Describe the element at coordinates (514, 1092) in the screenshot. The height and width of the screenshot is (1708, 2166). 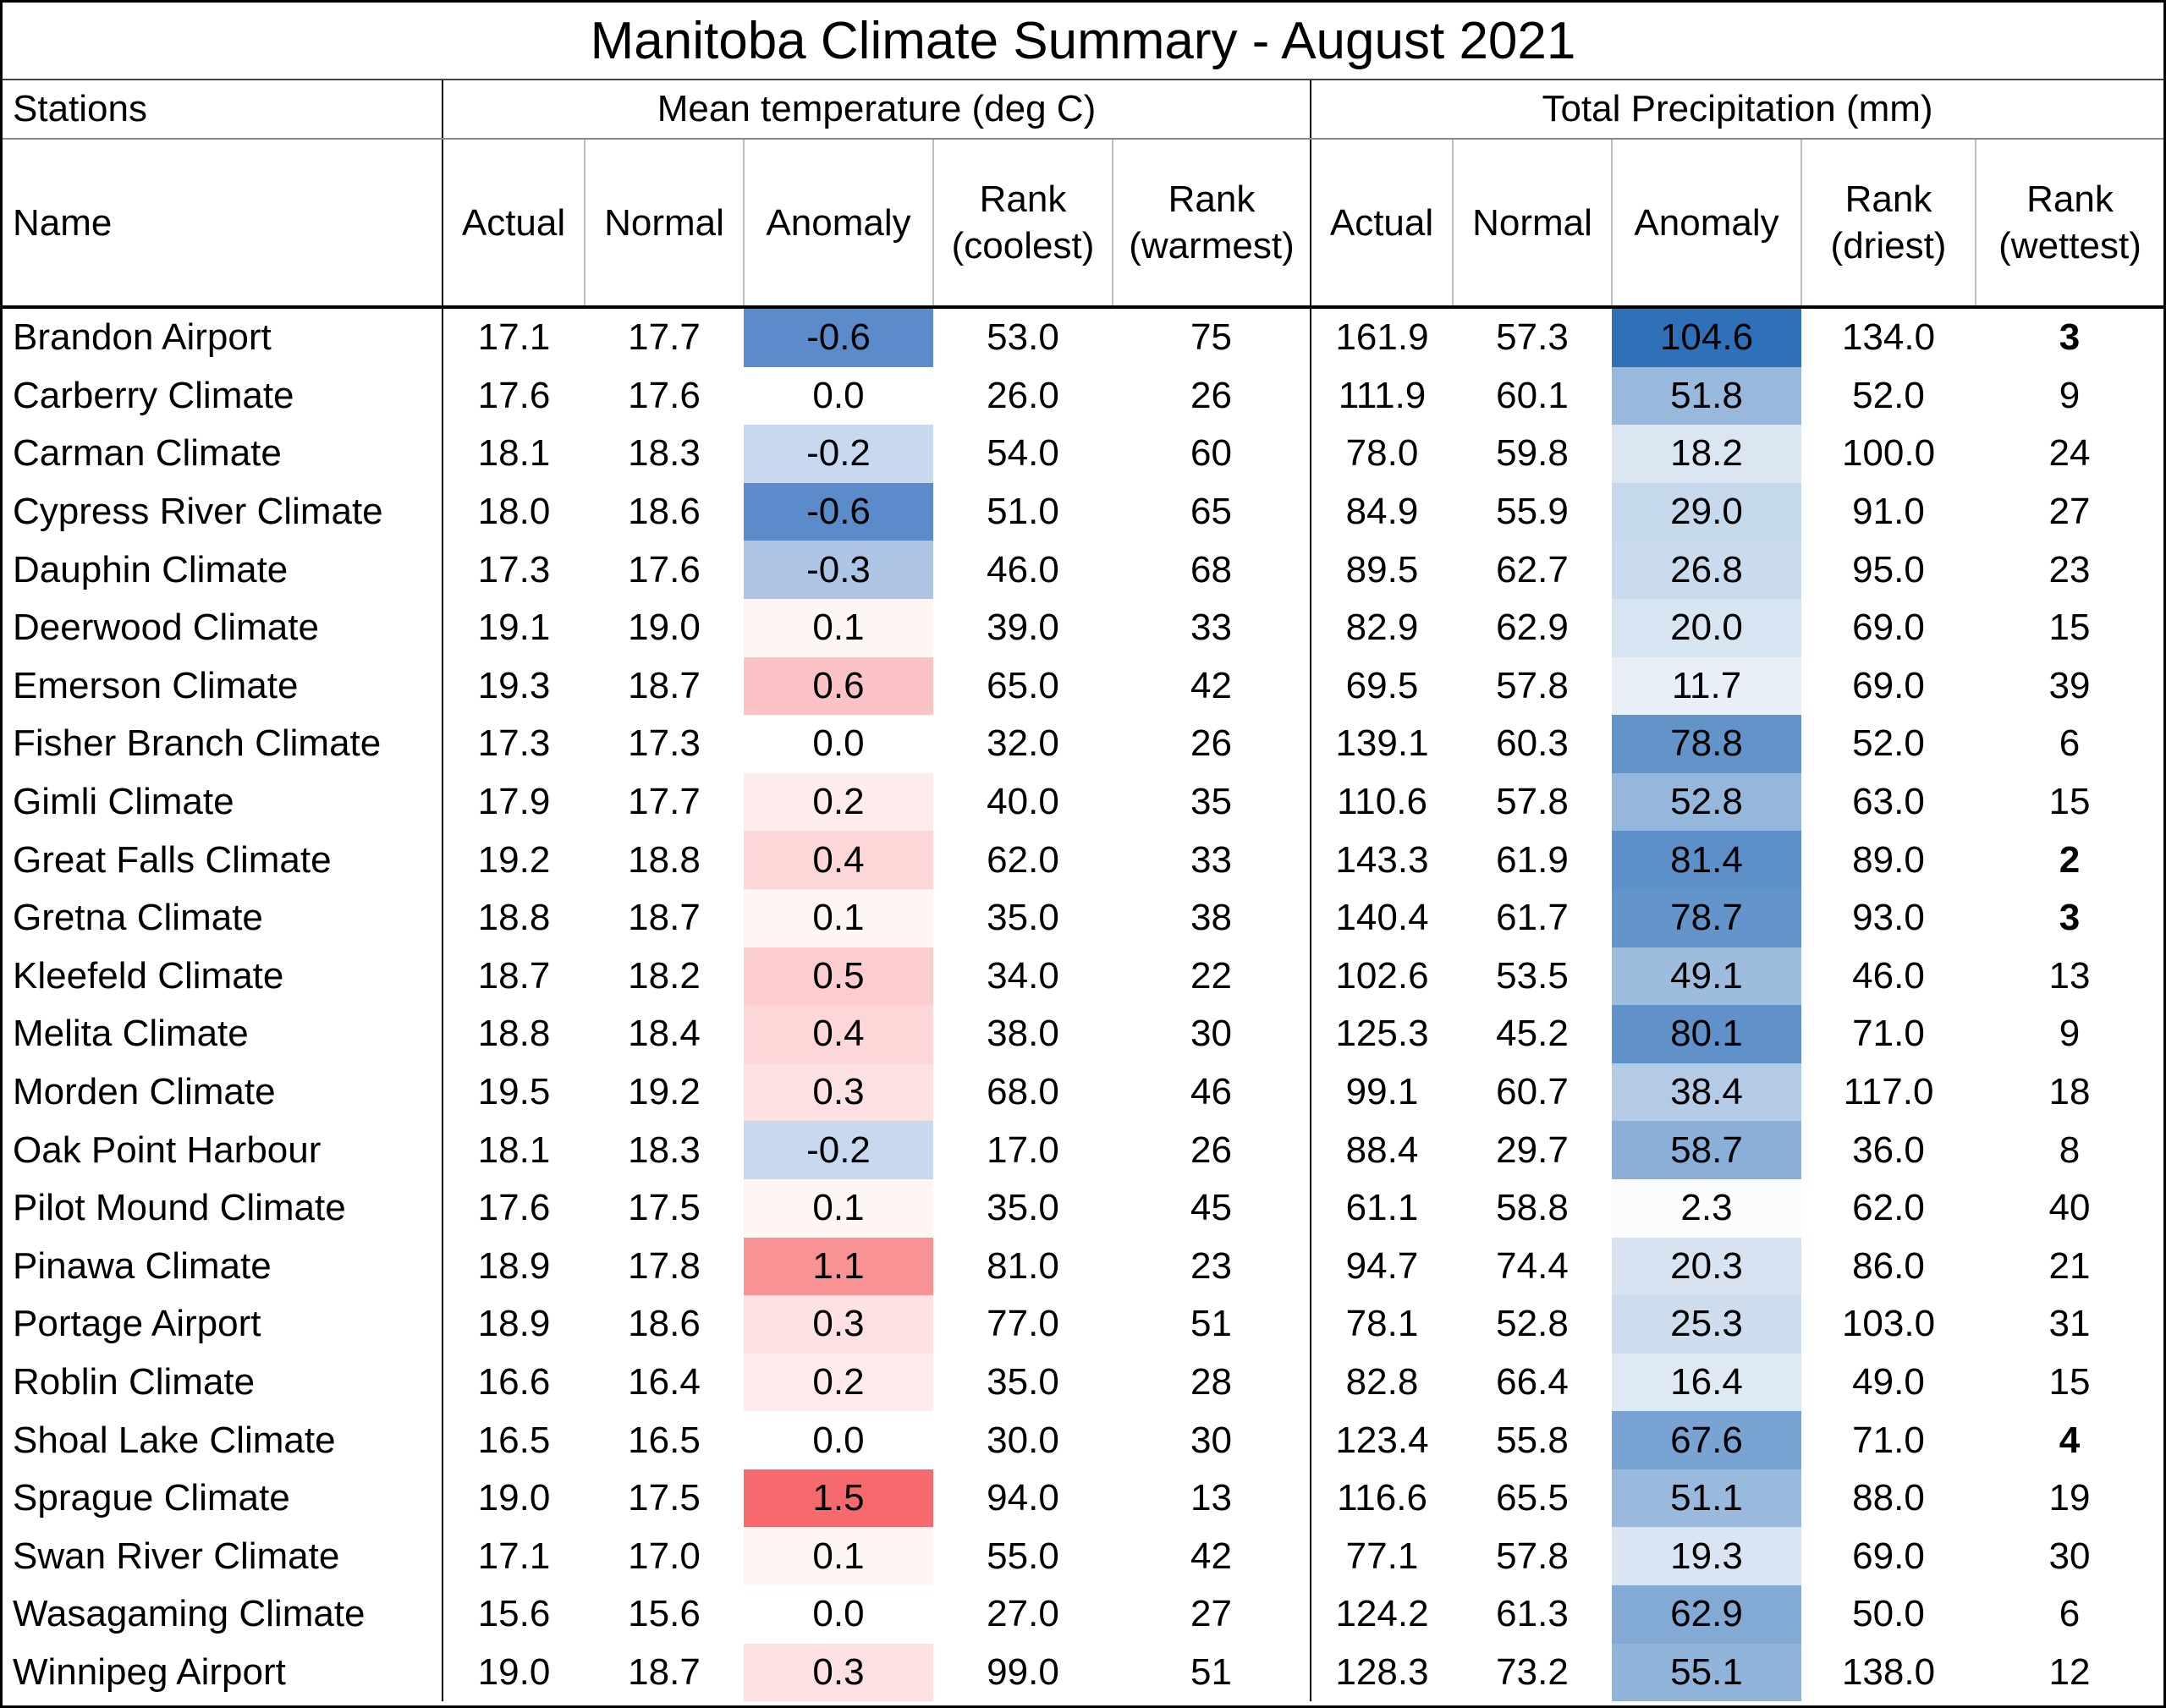
I see `temp-actual-cell: 19.5` at that location.